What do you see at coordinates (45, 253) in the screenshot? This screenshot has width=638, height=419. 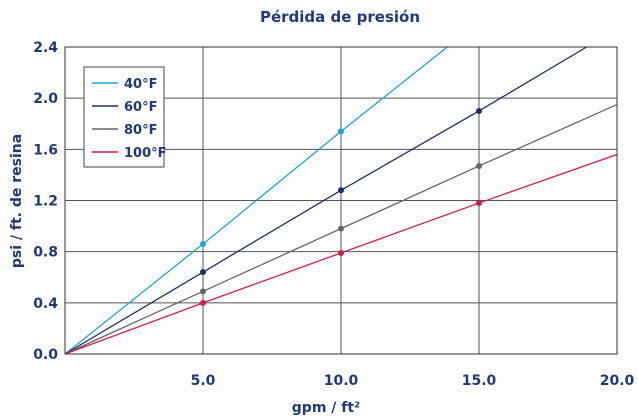 I see `y-tick-label: 0.8` at bounding box center [45, 253].